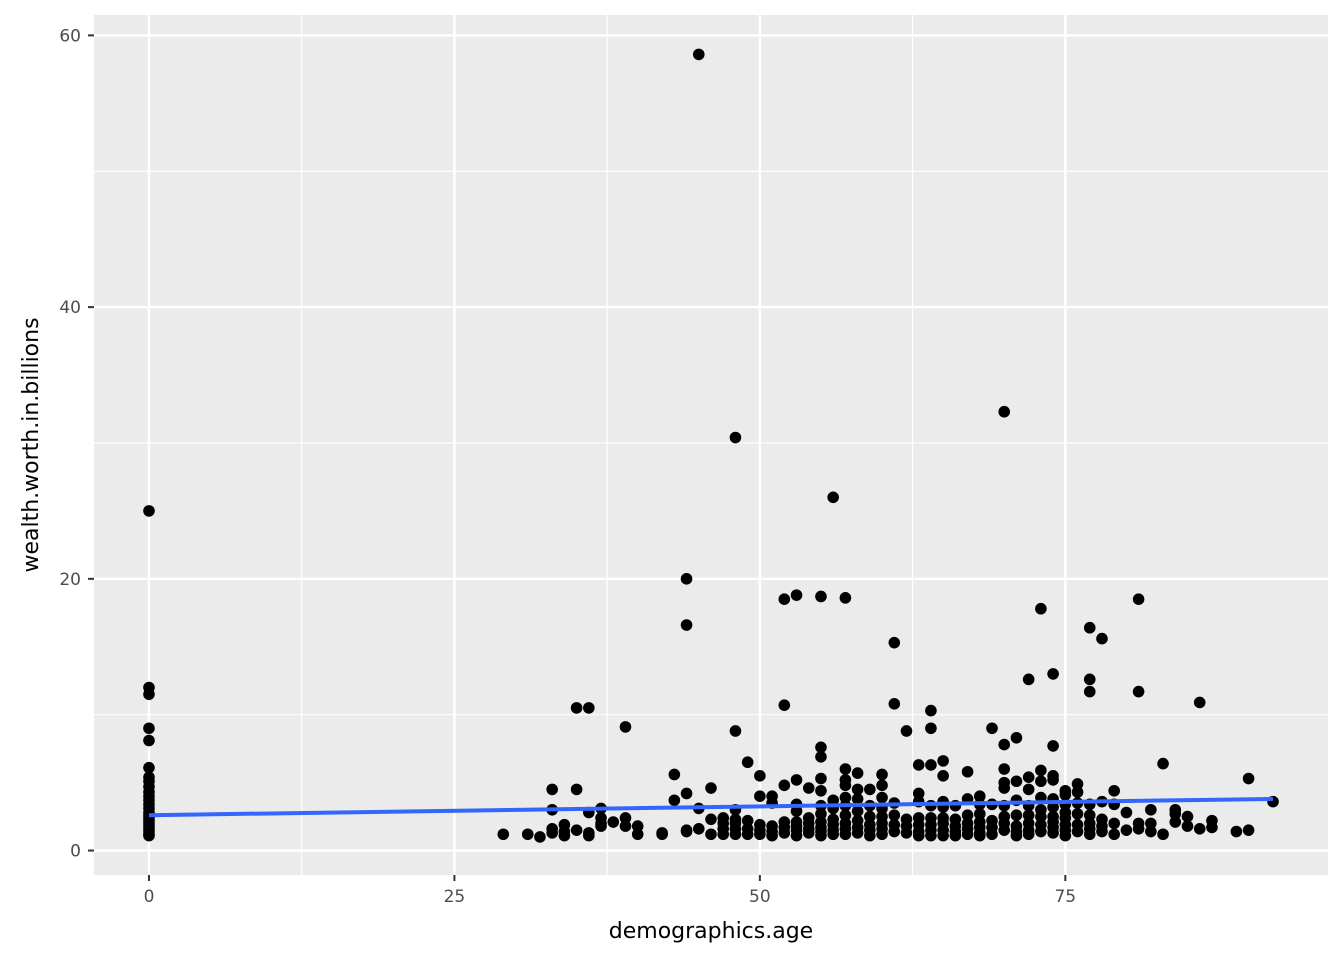  Describe the element at coordinates (70, 36) in the screenshot. I see `y-tick-label: 60` at that location.